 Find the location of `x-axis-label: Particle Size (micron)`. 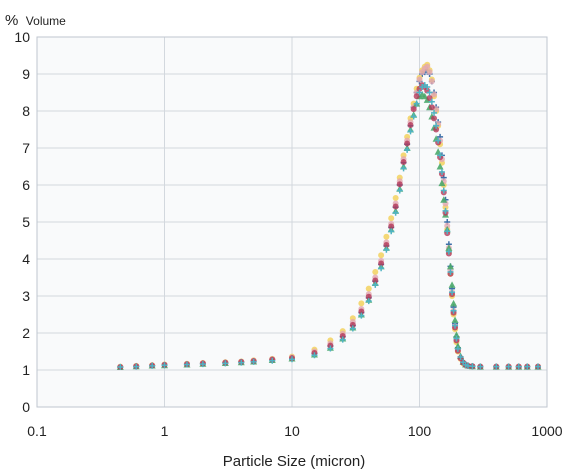

x-axis-label: Particle Size (micron) is located at coordinates (294, 461).